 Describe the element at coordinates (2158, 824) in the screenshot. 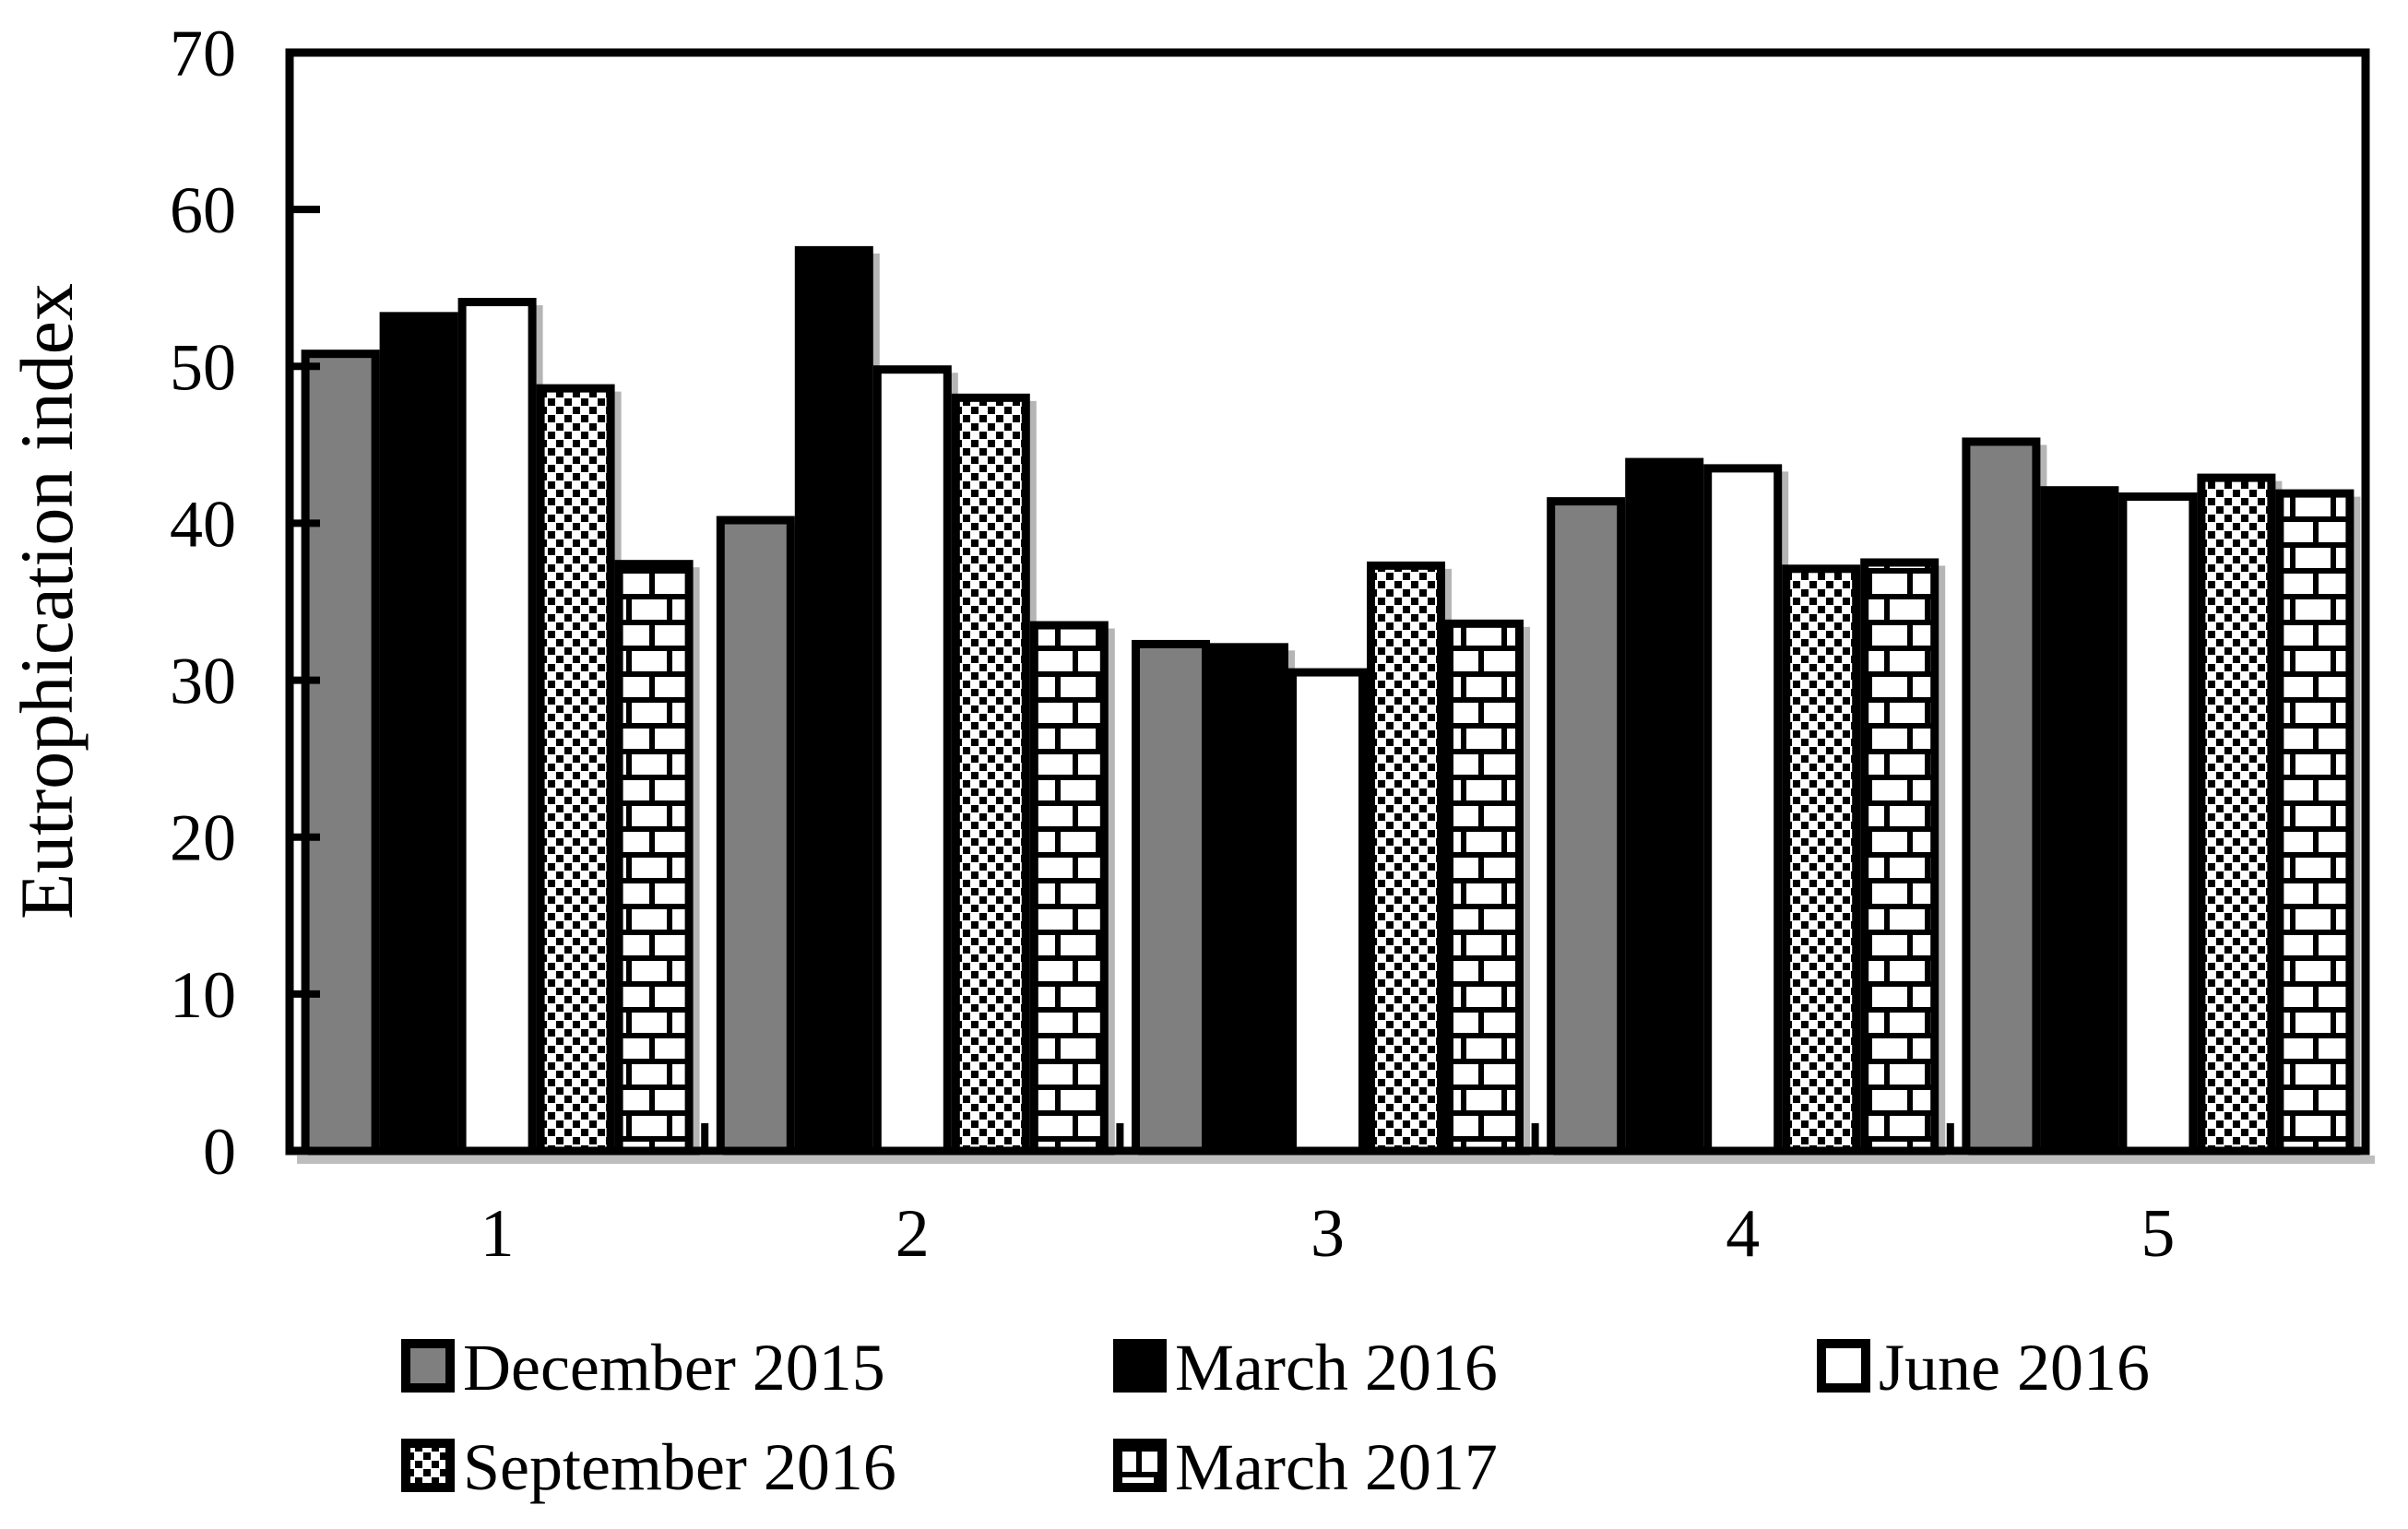

I see `bar-group5-june-2016` at that location.